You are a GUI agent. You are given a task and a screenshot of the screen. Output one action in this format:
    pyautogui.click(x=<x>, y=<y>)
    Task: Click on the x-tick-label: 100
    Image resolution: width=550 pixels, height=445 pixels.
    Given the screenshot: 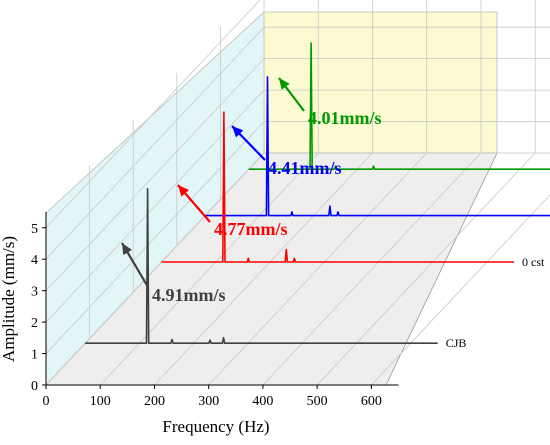 What is the action you would take?
    pyautogui.click(x=100, y=401)
    